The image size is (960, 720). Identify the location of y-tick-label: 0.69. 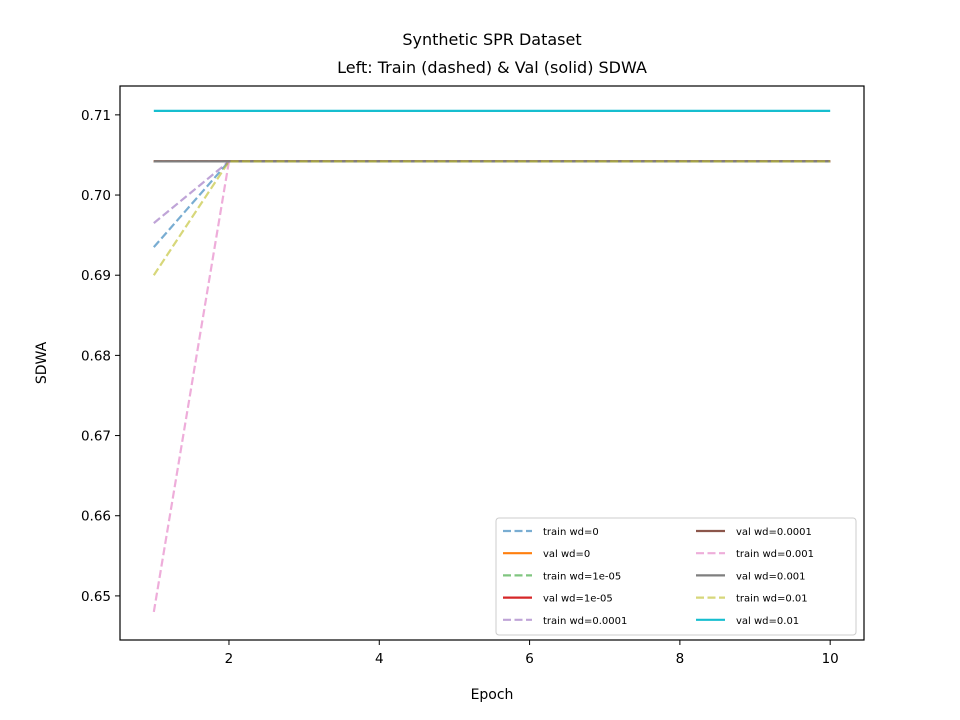
(96, 276).